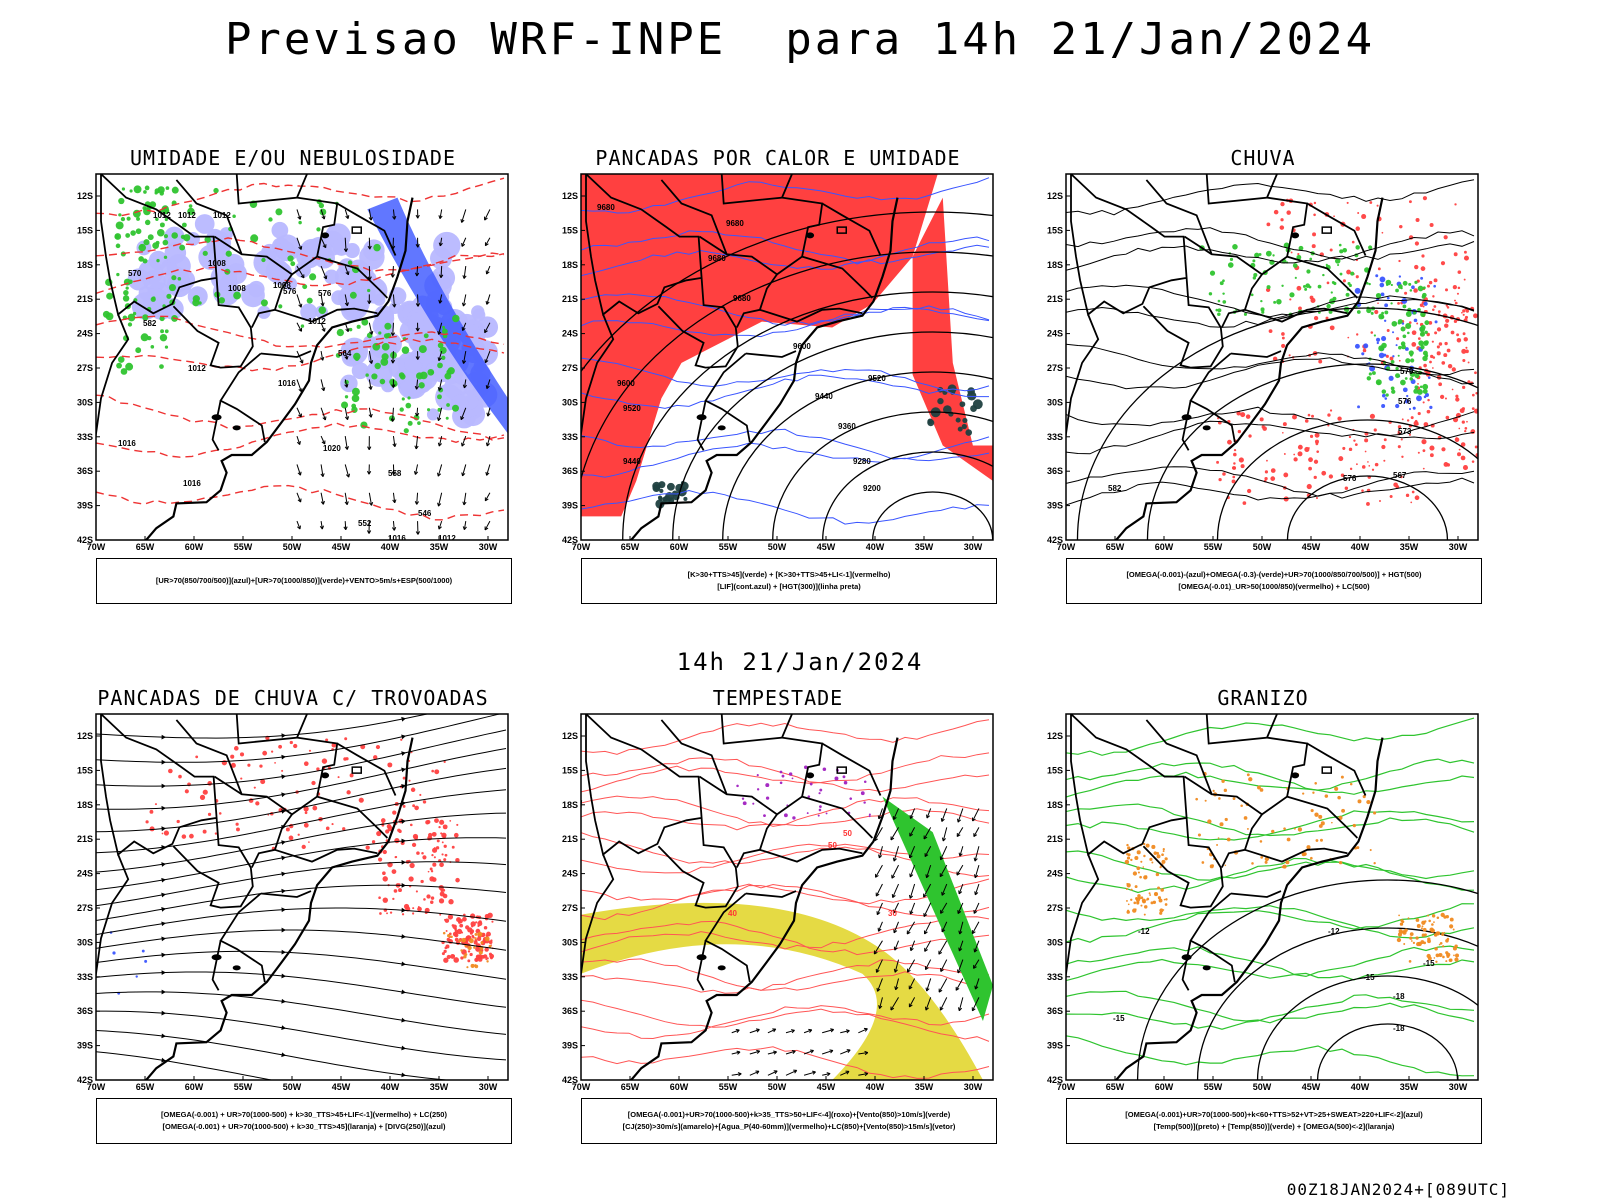  Describe the element at coordinates (1270, 820) in the screenshot. I see `temp850-contour` at that location.